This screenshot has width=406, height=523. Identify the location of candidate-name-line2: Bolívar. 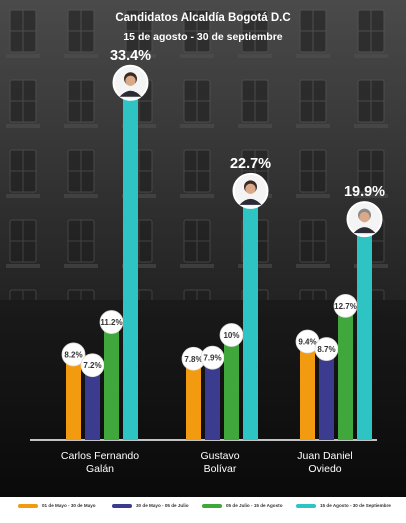
(220, 469).